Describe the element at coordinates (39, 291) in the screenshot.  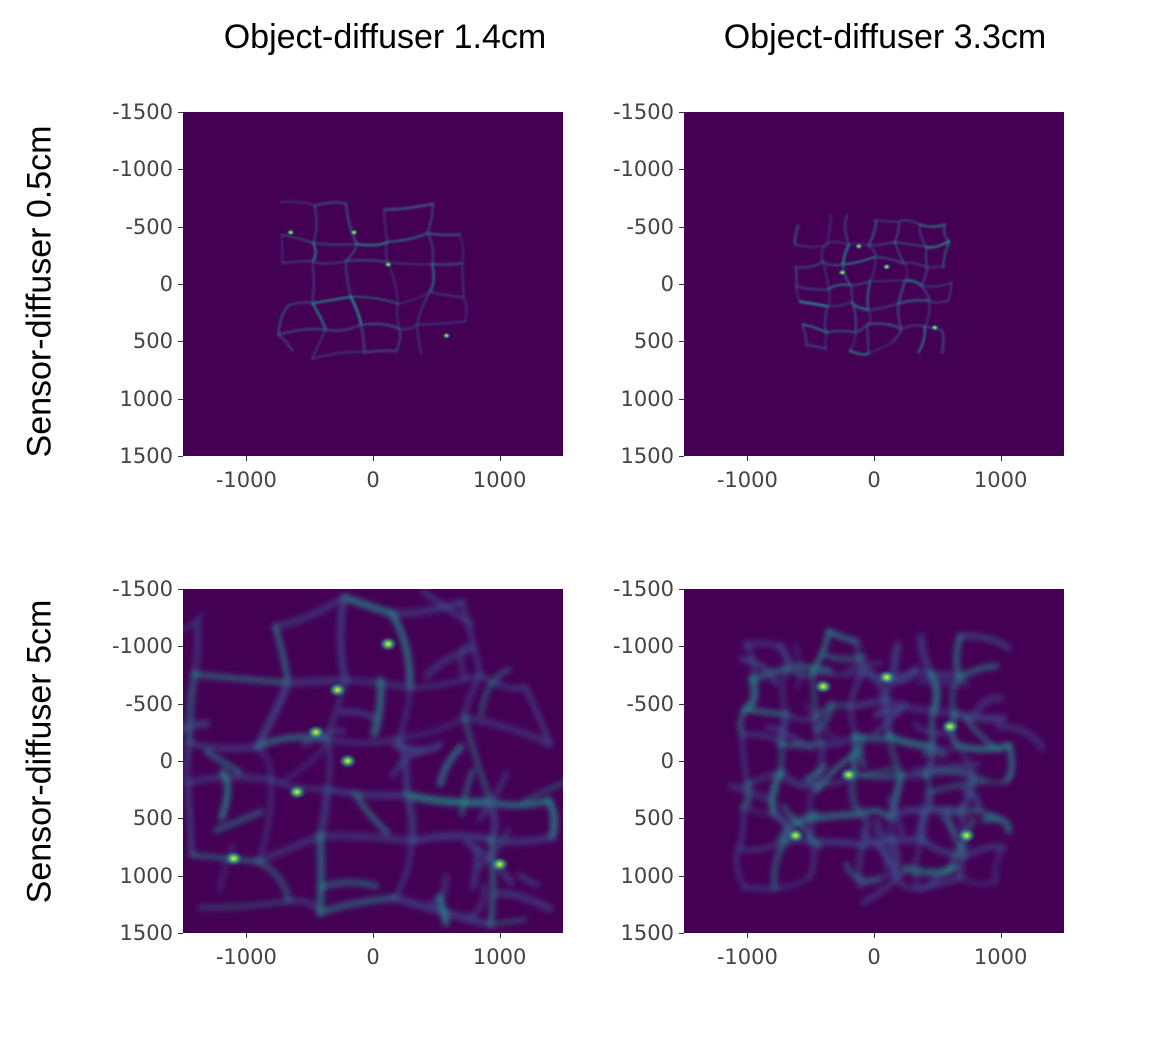
I see `row-title-1: Sensor-diffuser 0.5cm` at that location.